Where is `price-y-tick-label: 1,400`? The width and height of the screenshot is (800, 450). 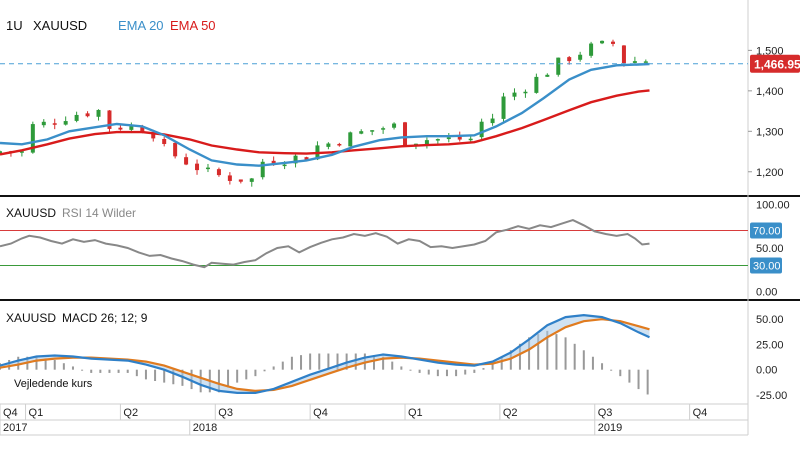
price-y-tick-label: 1,400 is located at coordinates (770, 92).